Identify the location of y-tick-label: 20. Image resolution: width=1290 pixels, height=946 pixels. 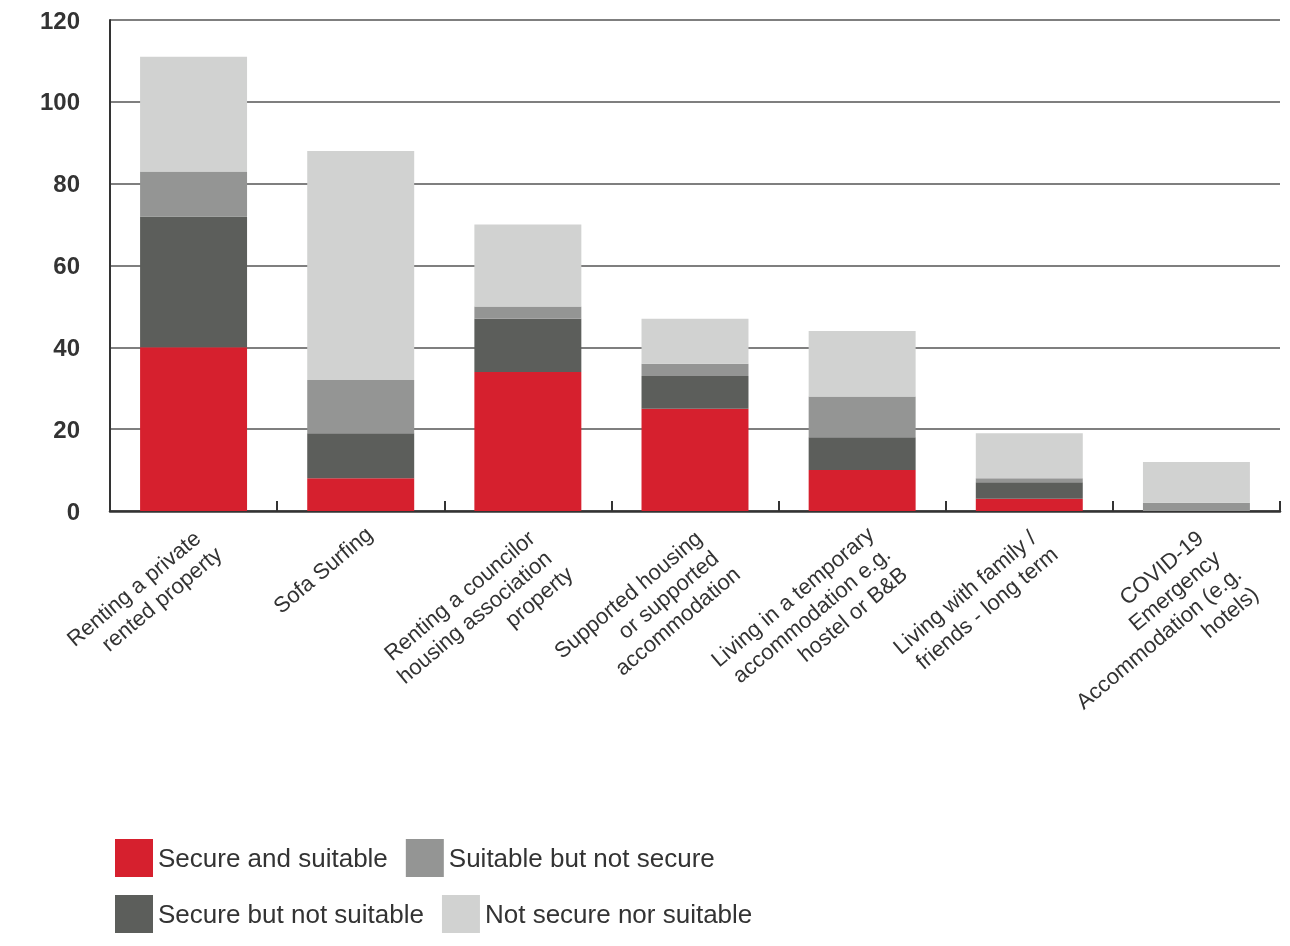
(66, 429).